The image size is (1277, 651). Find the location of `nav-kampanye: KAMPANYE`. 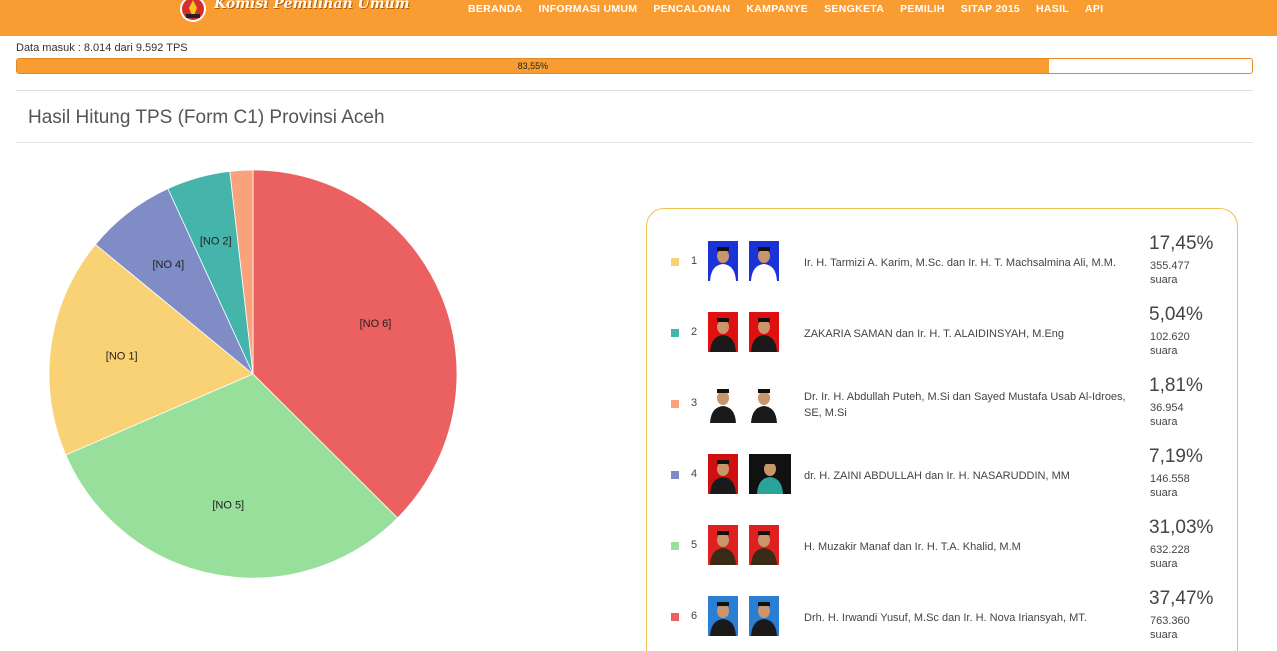

nav-kampanye: KAMPANYE is located at coordinates (777, 9).